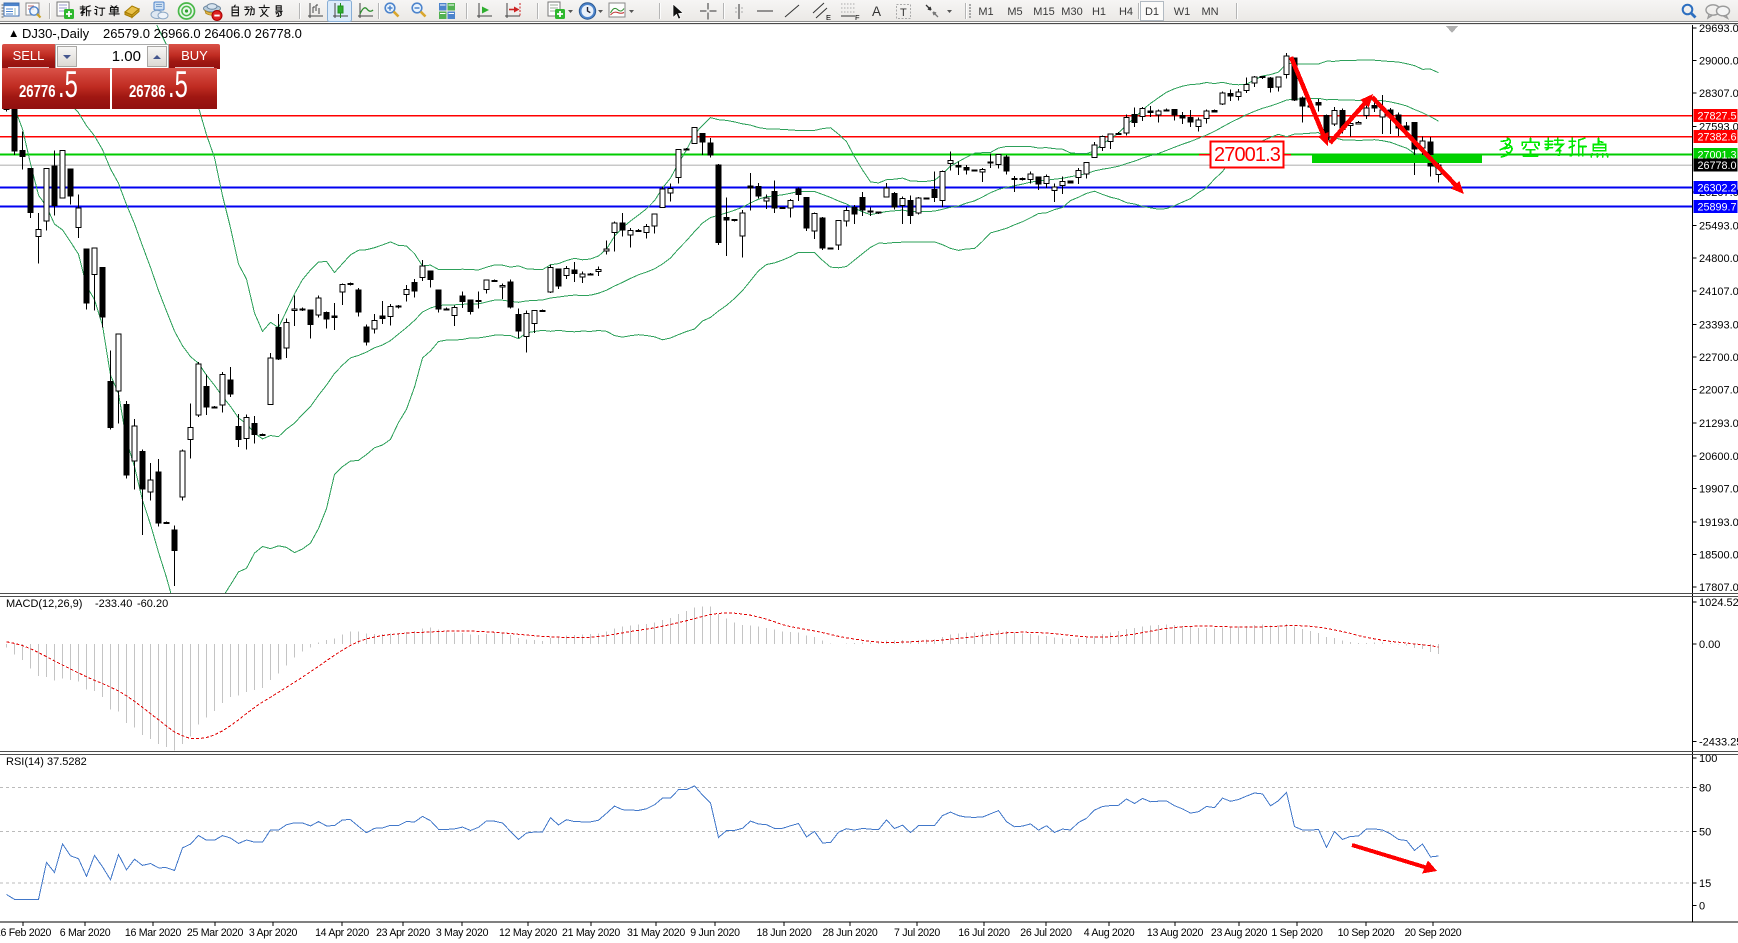 The height and width of the screenshot is (943, 1738). I want to click on svg-text: 26 Feb 2020, so click(25, 933).